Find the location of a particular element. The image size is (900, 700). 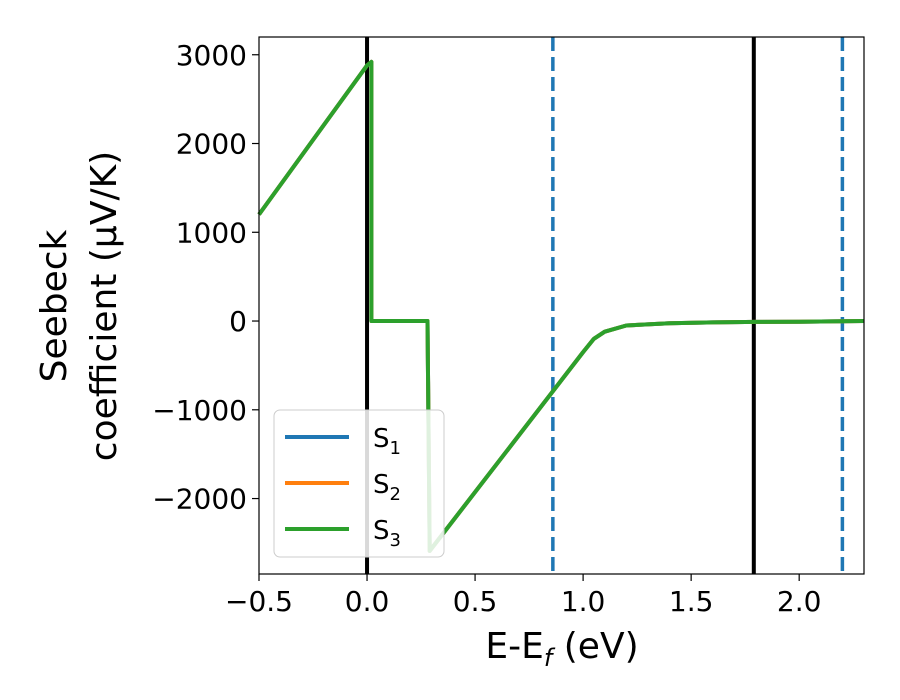

y-axis-title-line1: Seebeck is located at coordinates (54, 305).